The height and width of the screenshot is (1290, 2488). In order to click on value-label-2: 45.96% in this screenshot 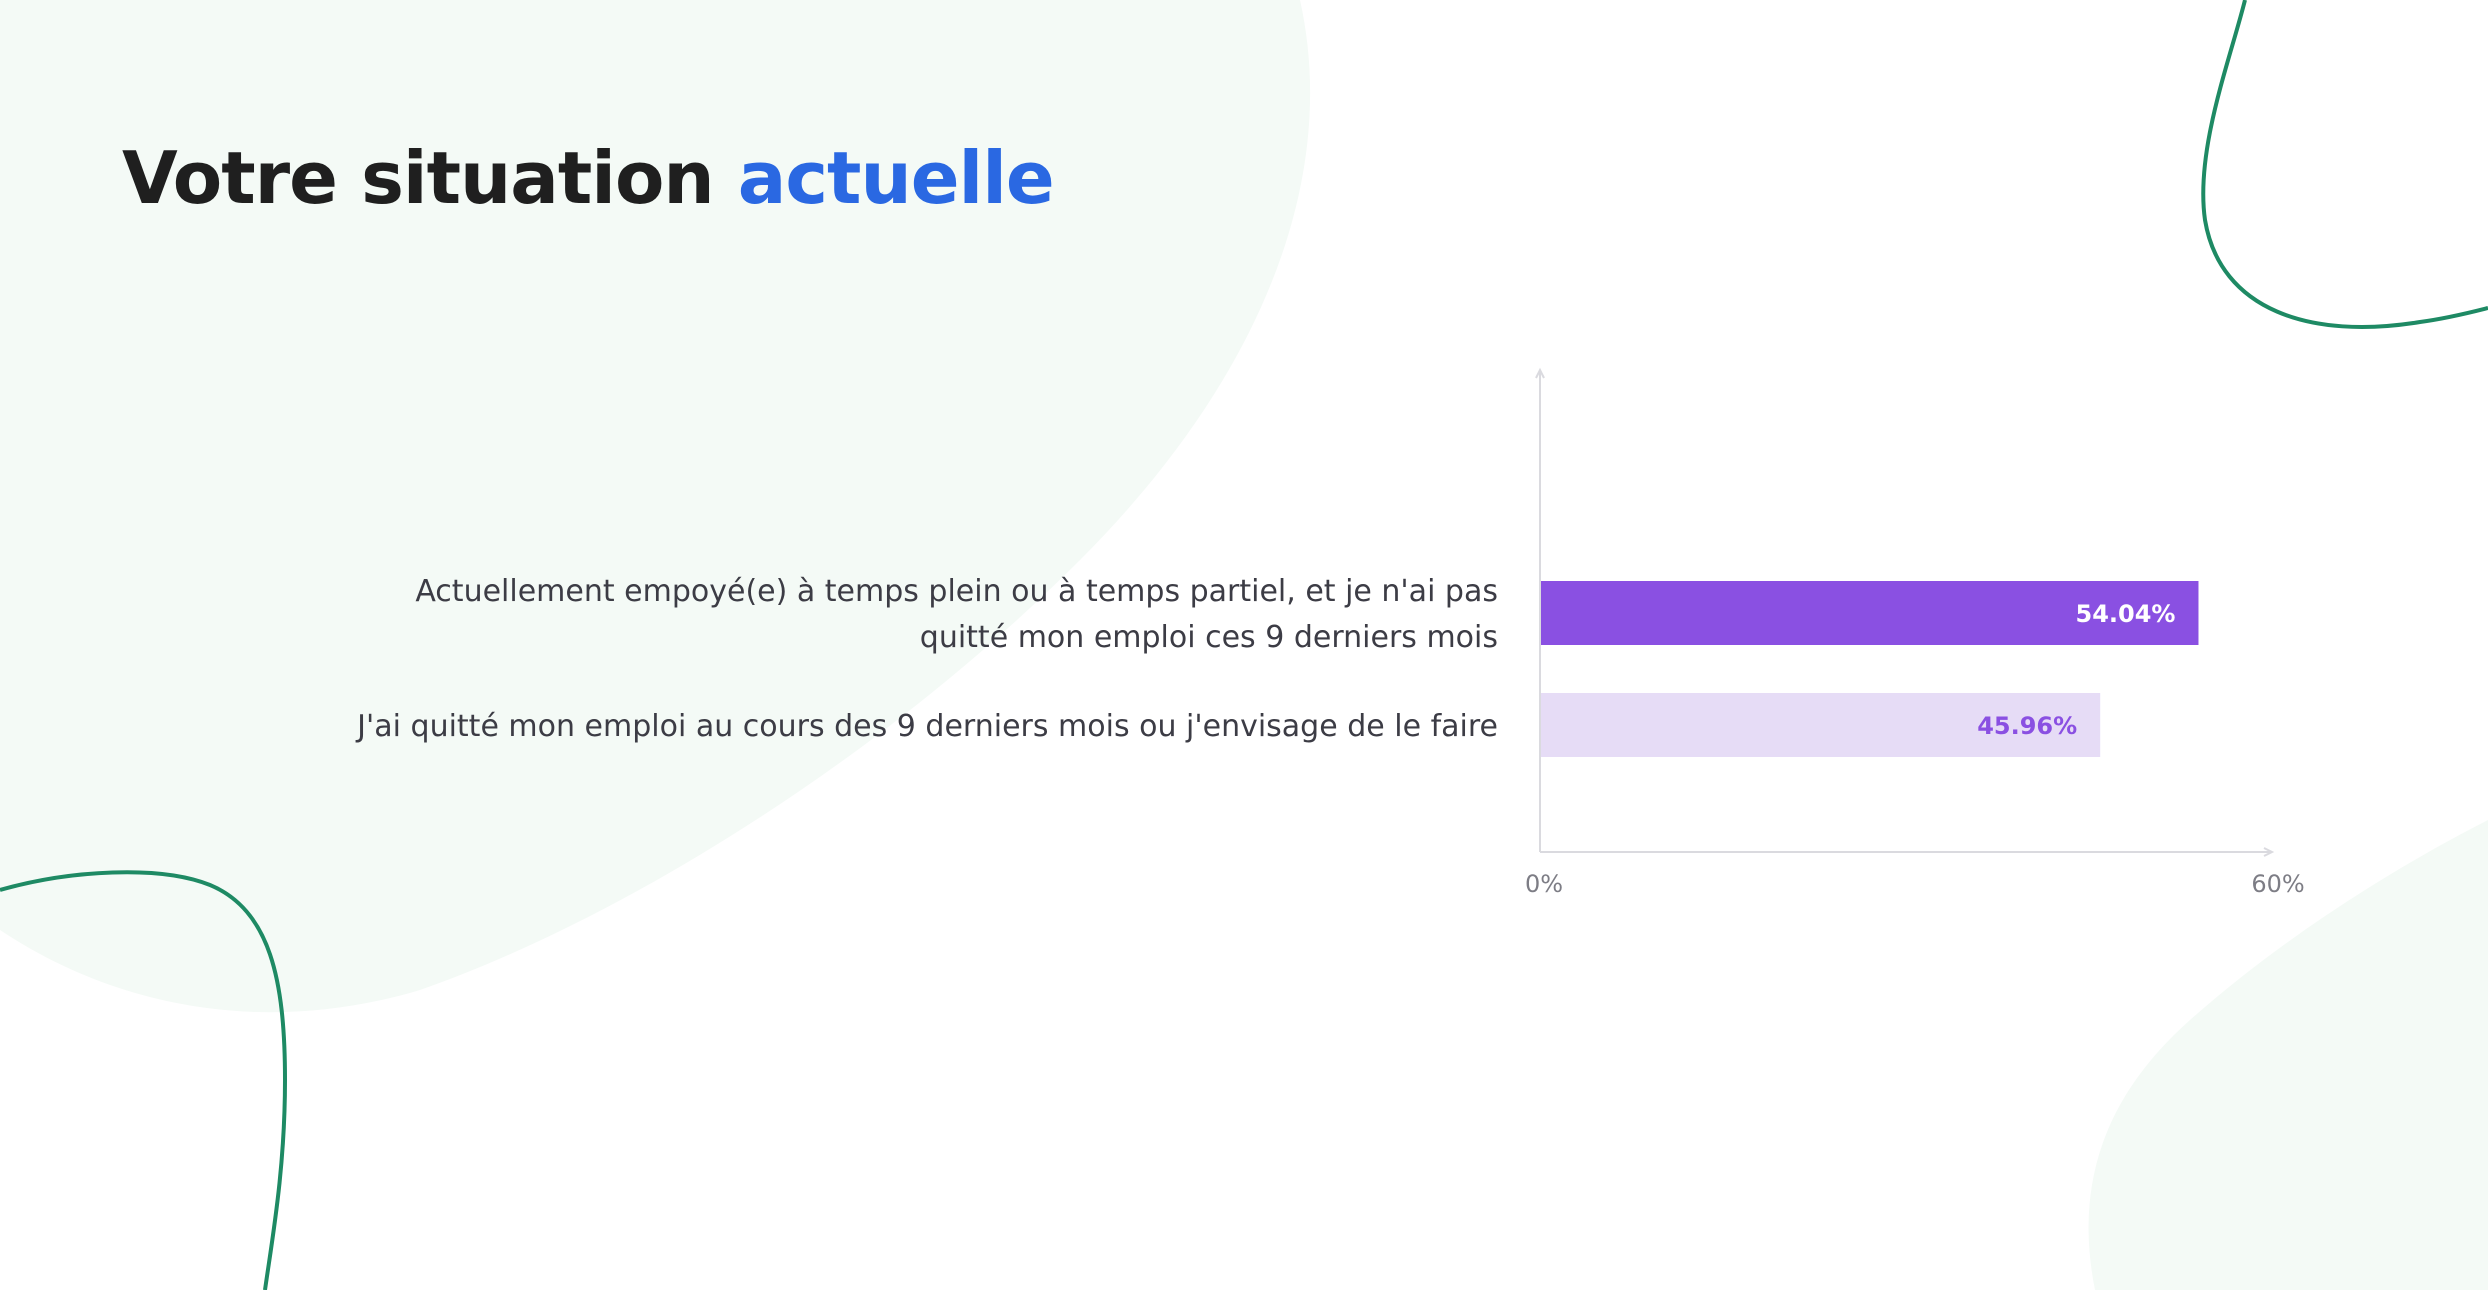, I will do `click(2027, 726)`.